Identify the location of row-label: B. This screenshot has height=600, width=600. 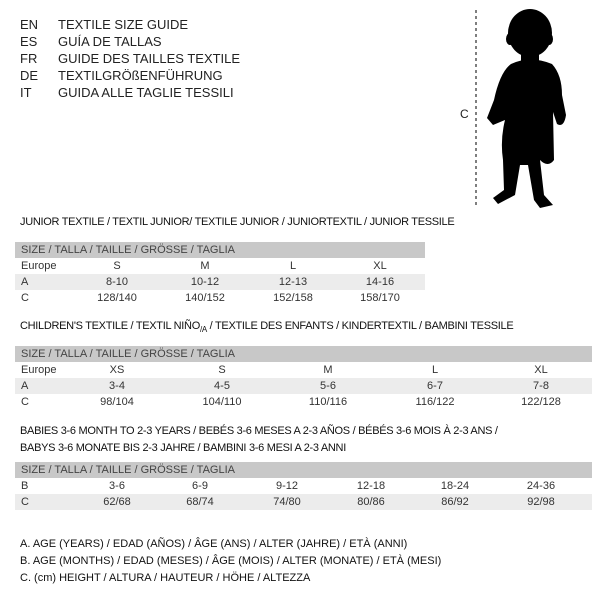
(25, 486).